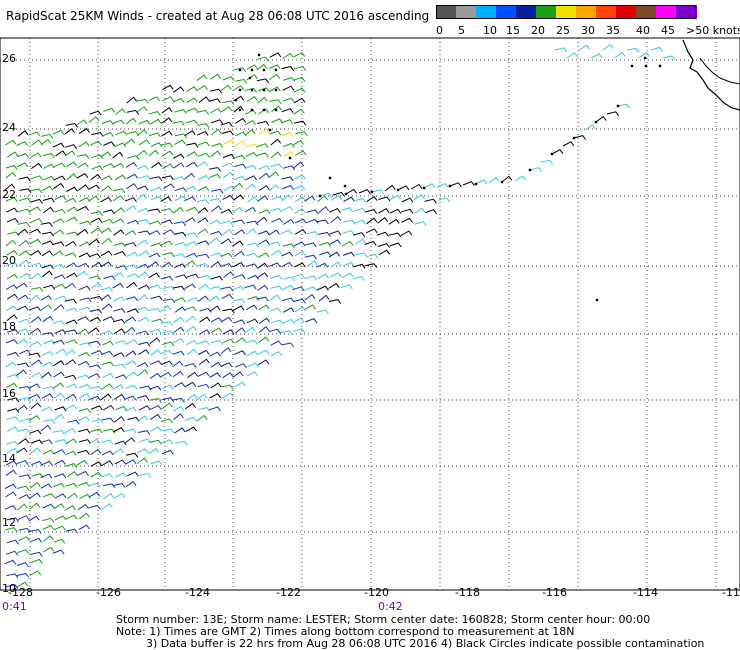 Image resolution: width=740 pixels, height=650 pixels. I want to click on colorbar-label: 45, so click(668, 30).